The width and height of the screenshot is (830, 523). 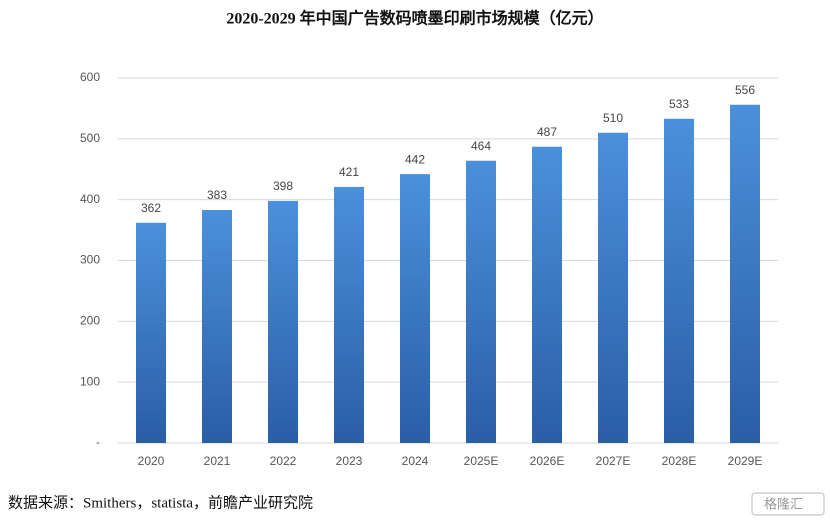 I want to click on y-tick-label: 400, so click(x=90, y=199).